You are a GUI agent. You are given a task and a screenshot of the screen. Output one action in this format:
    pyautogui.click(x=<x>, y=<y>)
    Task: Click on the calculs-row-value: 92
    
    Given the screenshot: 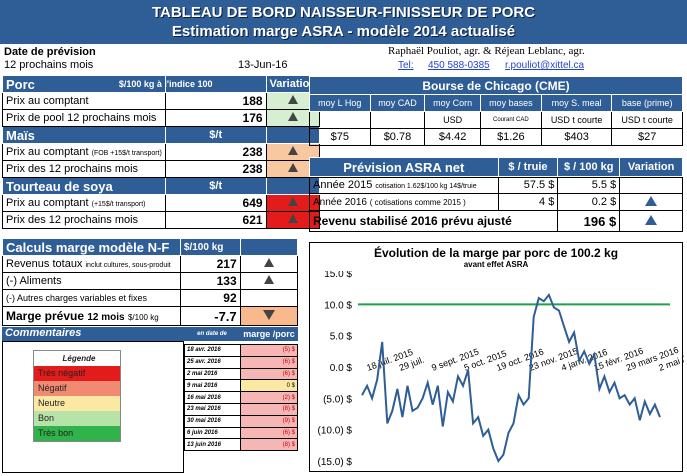 What is the action you would take?
    pyautogui.click(x=210, y=298)
    